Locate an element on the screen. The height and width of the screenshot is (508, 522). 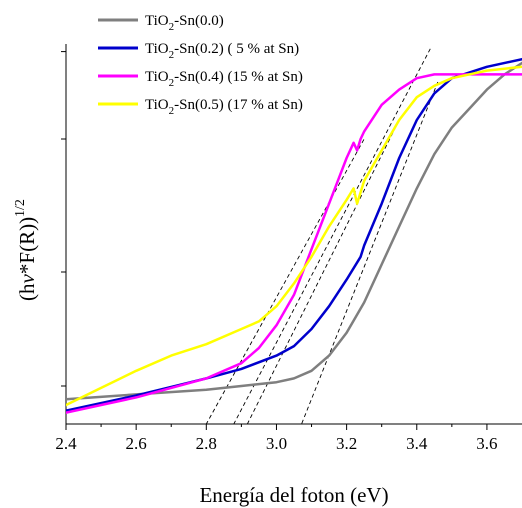
x-tick-label: 3.4 is located at coordinates (417, 443).